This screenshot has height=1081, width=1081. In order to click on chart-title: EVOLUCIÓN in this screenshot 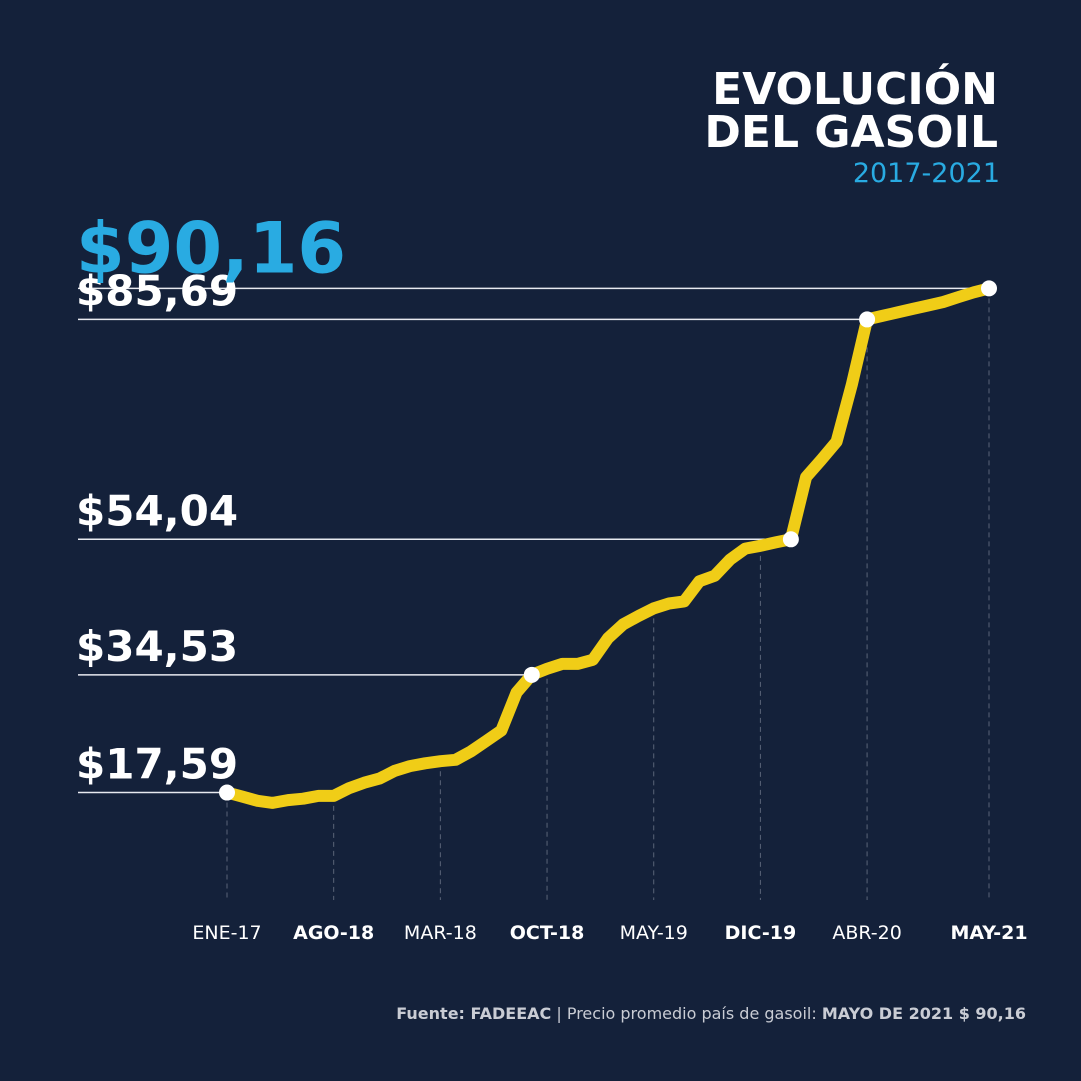, I will do `click(855, 88)`.